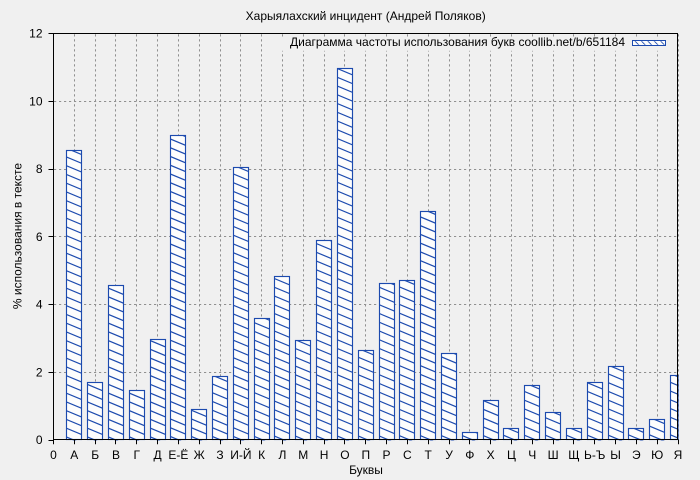 The width and height of the screenshot is (700, 480). What do you see at coordinates (344, 455) in the screenshot?
I see `svg-text: О` at bounding box center [344, 455].